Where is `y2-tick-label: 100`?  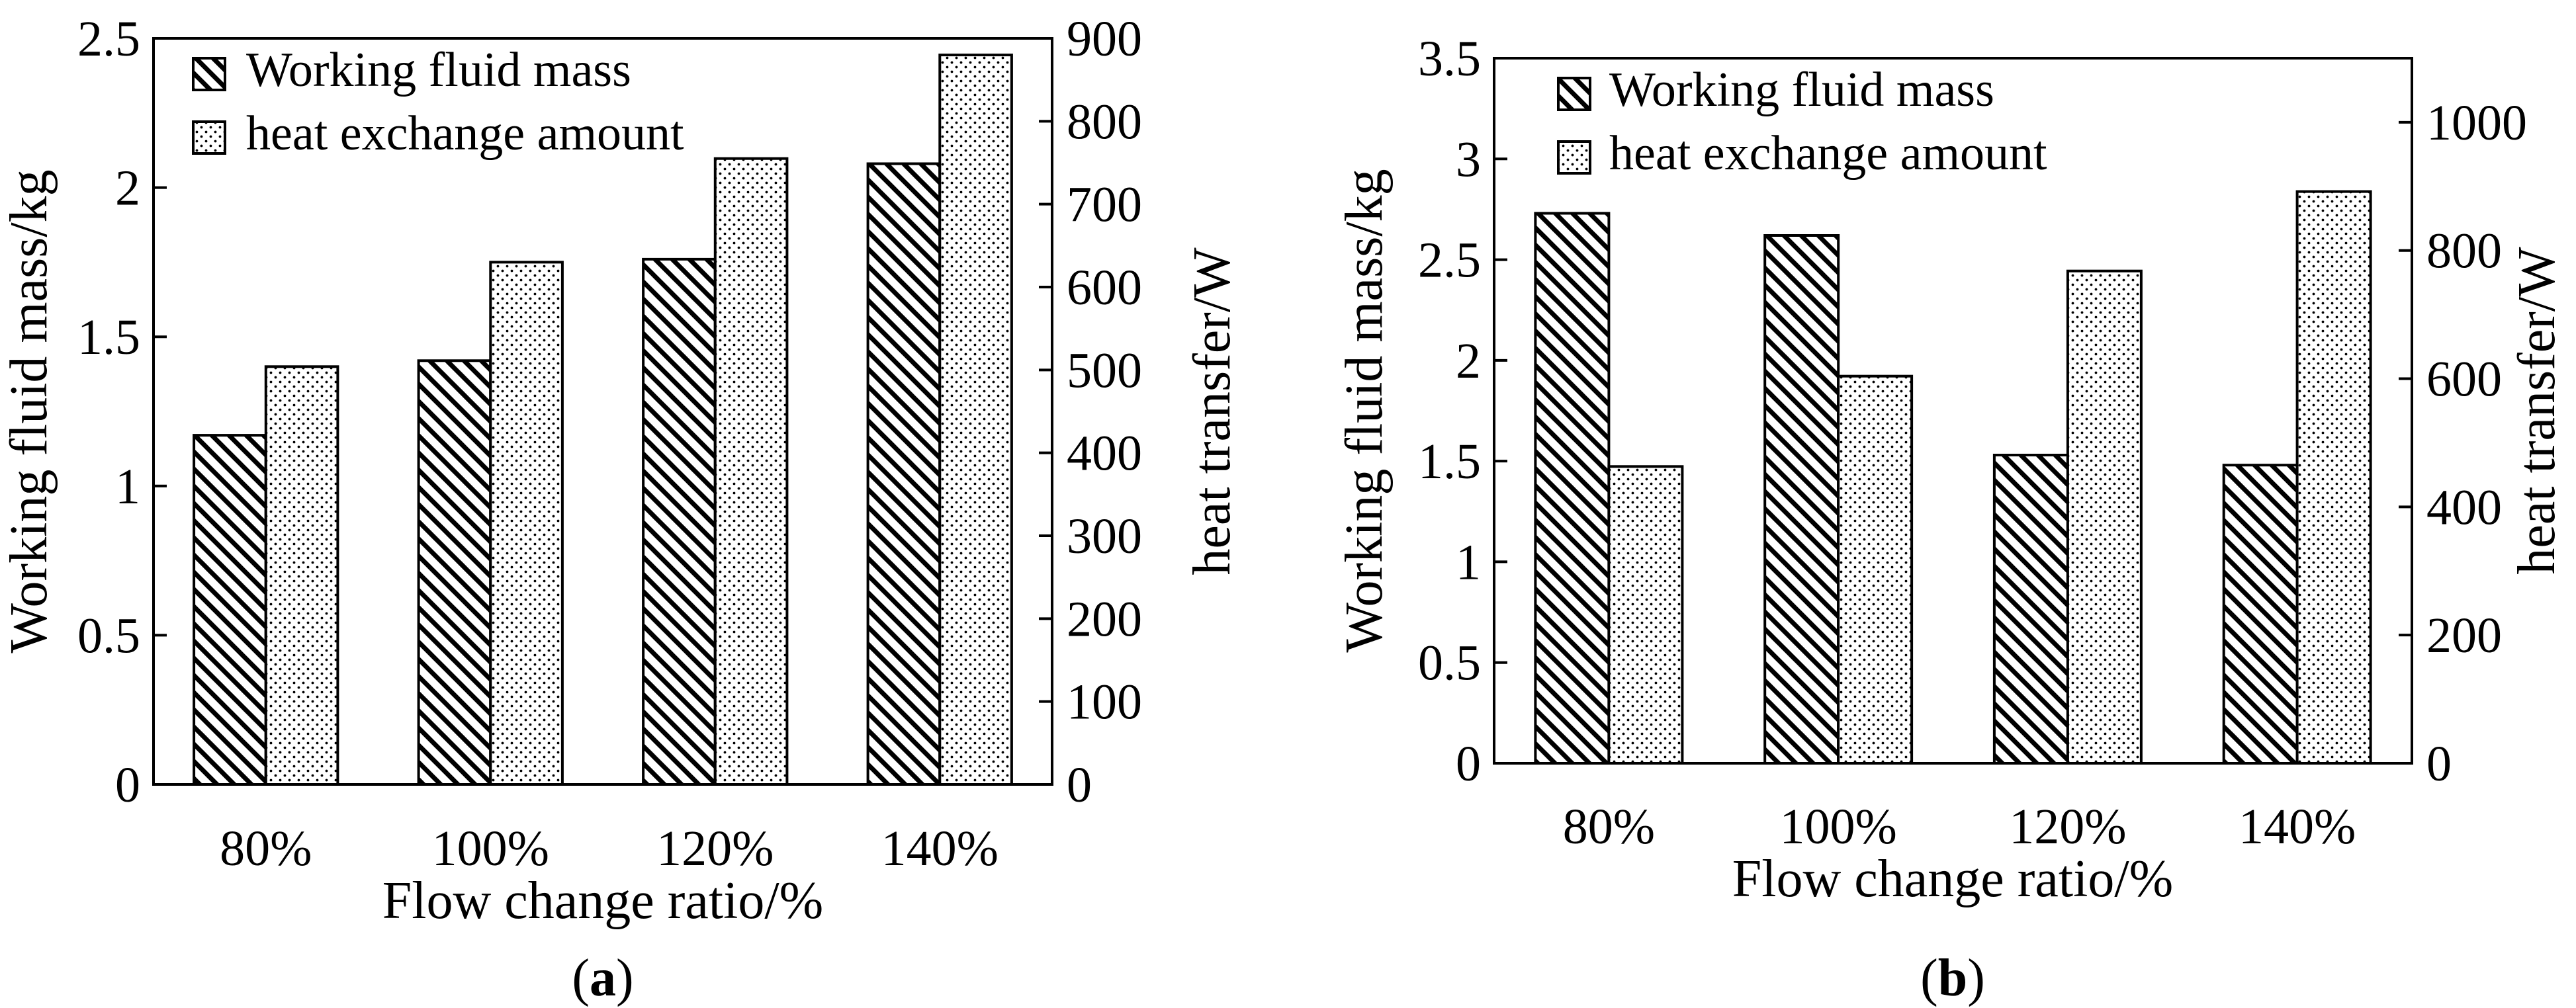 y2-tick-label: 100 is located at coordinates (1104, 702).